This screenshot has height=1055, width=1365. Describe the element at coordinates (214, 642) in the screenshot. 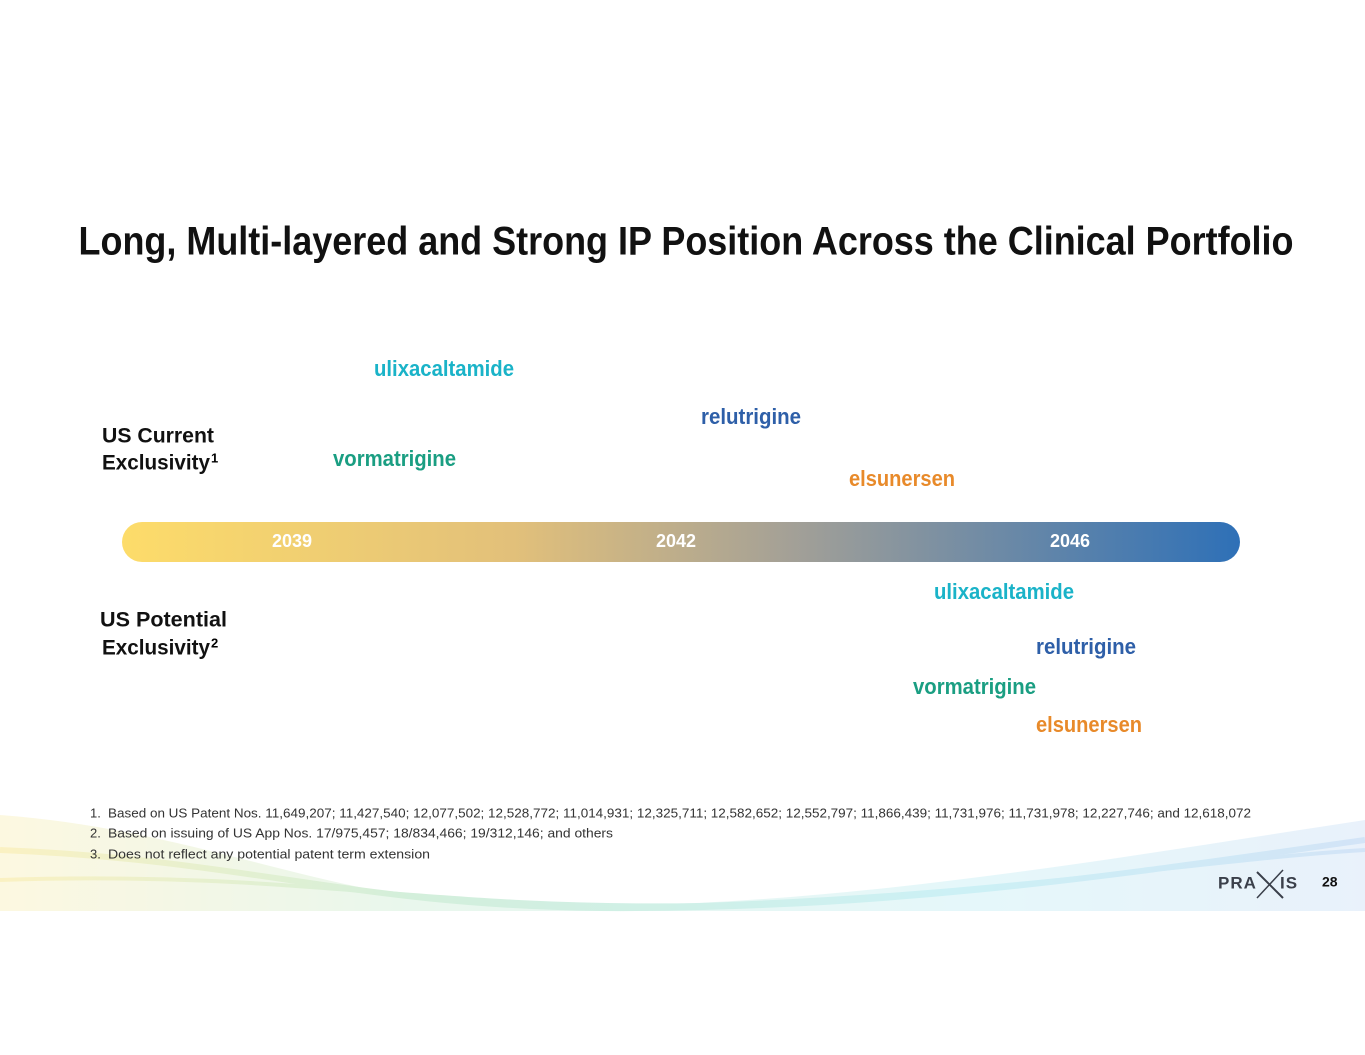

I see `footnote-ref: 2` at that location.